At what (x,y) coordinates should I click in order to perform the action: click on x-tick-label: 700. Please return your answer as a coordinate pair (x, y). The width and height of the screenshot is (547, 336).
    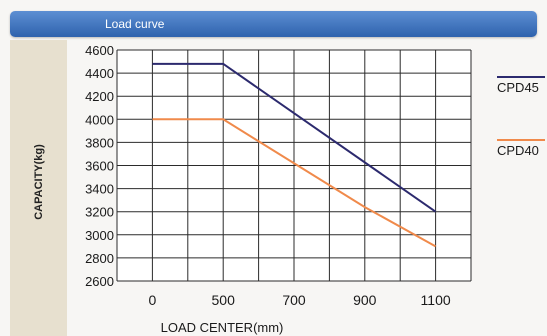
    Looking at the image, I should click on (294, 300).